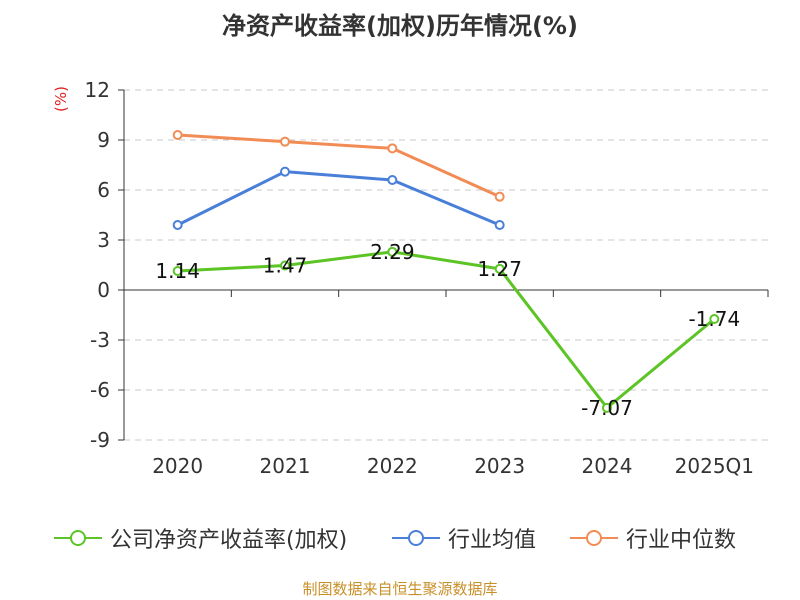 The height and width of the screenshot is (600, 800). What do you see at coordinates (103, 240) in the screenshot?
I see `y-tick-label: 3` at bounding box center [103, 240].